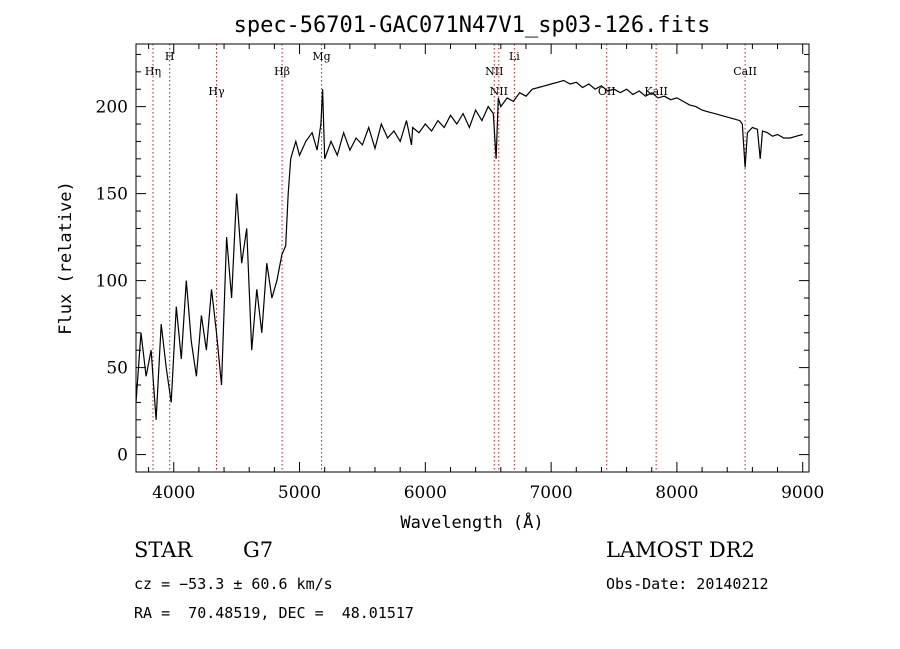  I want to click on spectral-line-label: KaII, so click(655, 91).